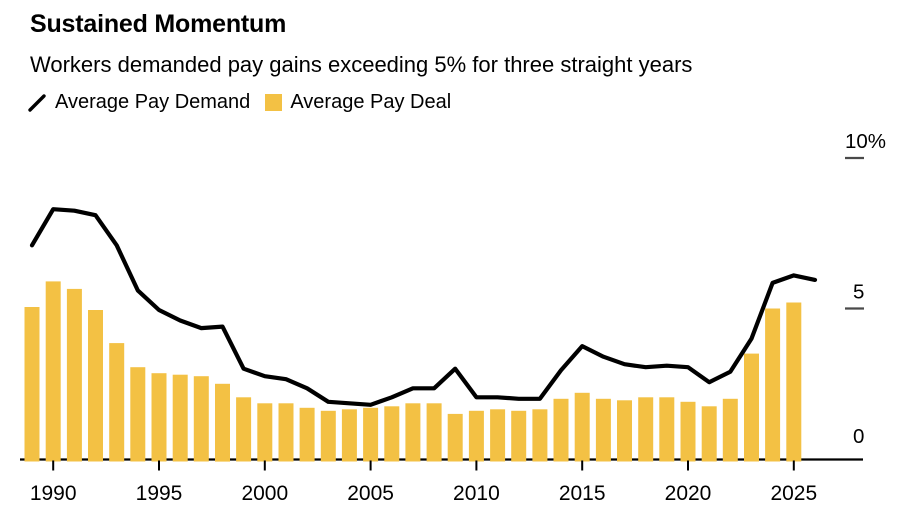  Describe the element at coordinates (540, 435) in the screenshot. I see `deal-bar-2013` at that location.